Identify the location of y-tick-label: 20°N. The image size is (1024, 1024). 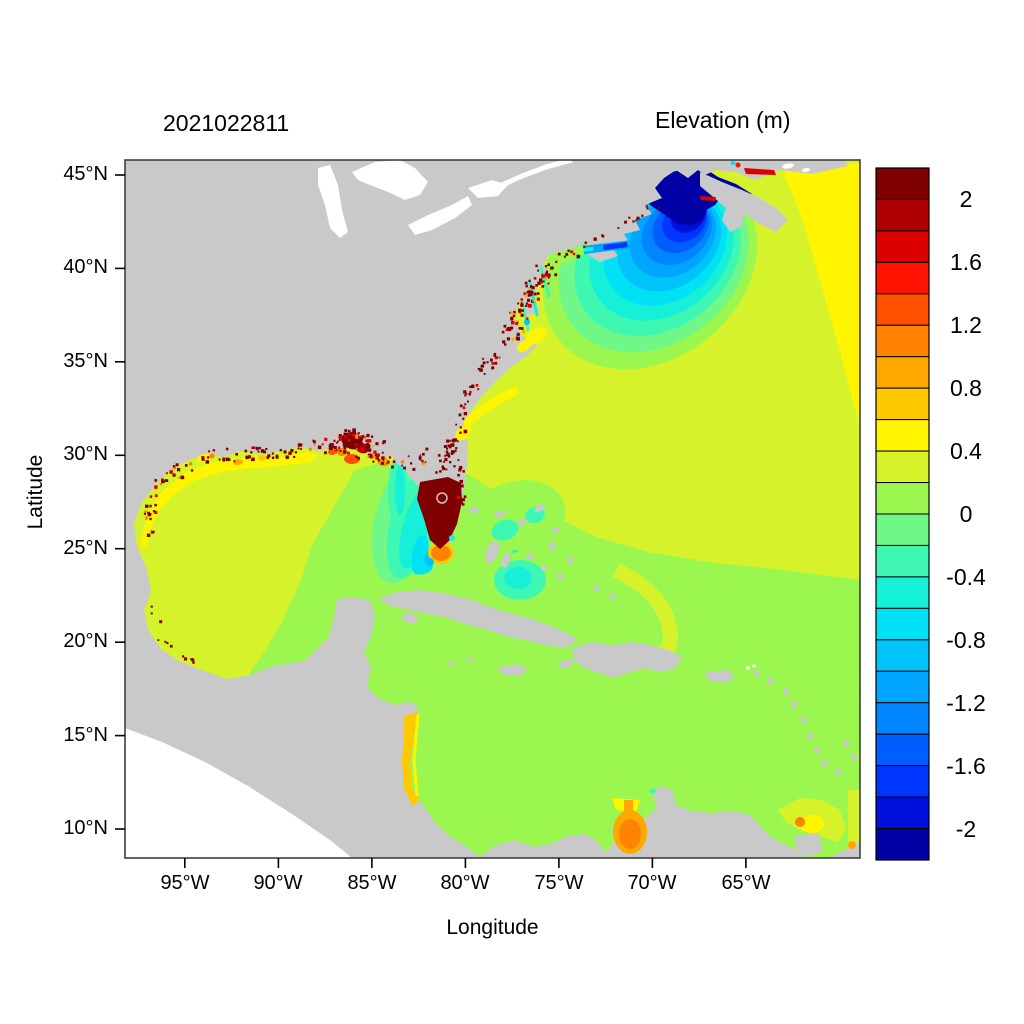
(85, 641).